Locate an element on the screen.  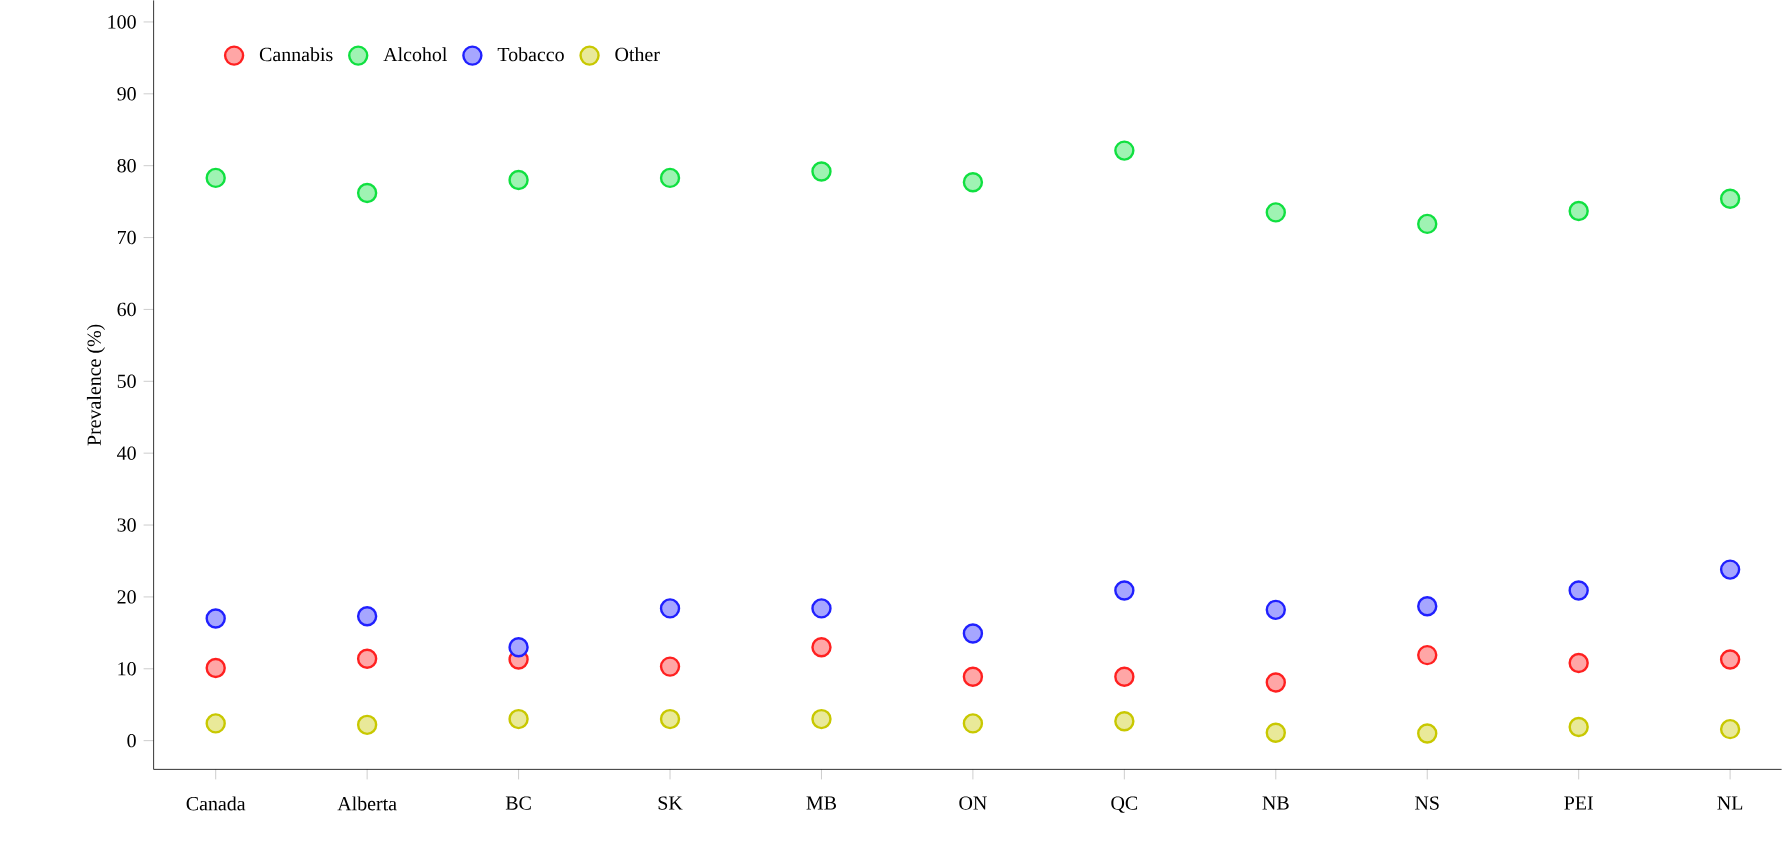
x-tick-label: MB is located at coordinates (821, 803).